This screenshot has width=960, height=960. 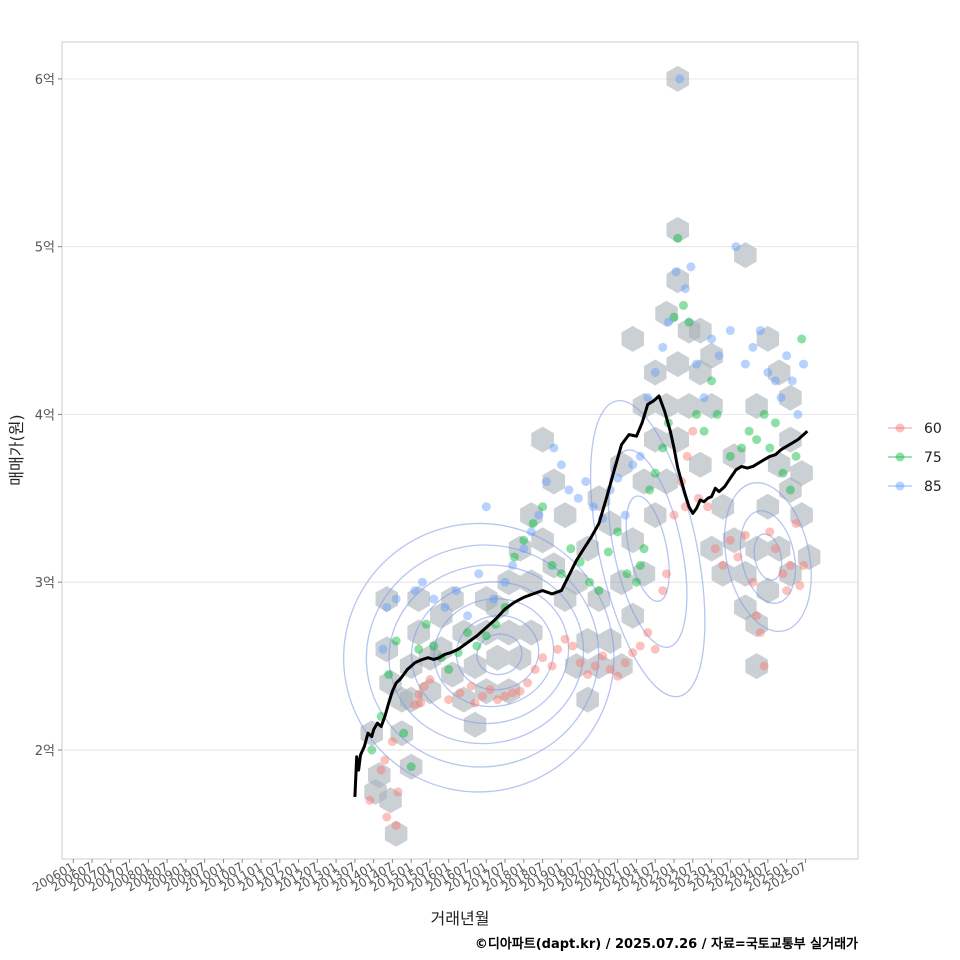 I want to click on legend: 60 75 85, so click(x=915, y=458).